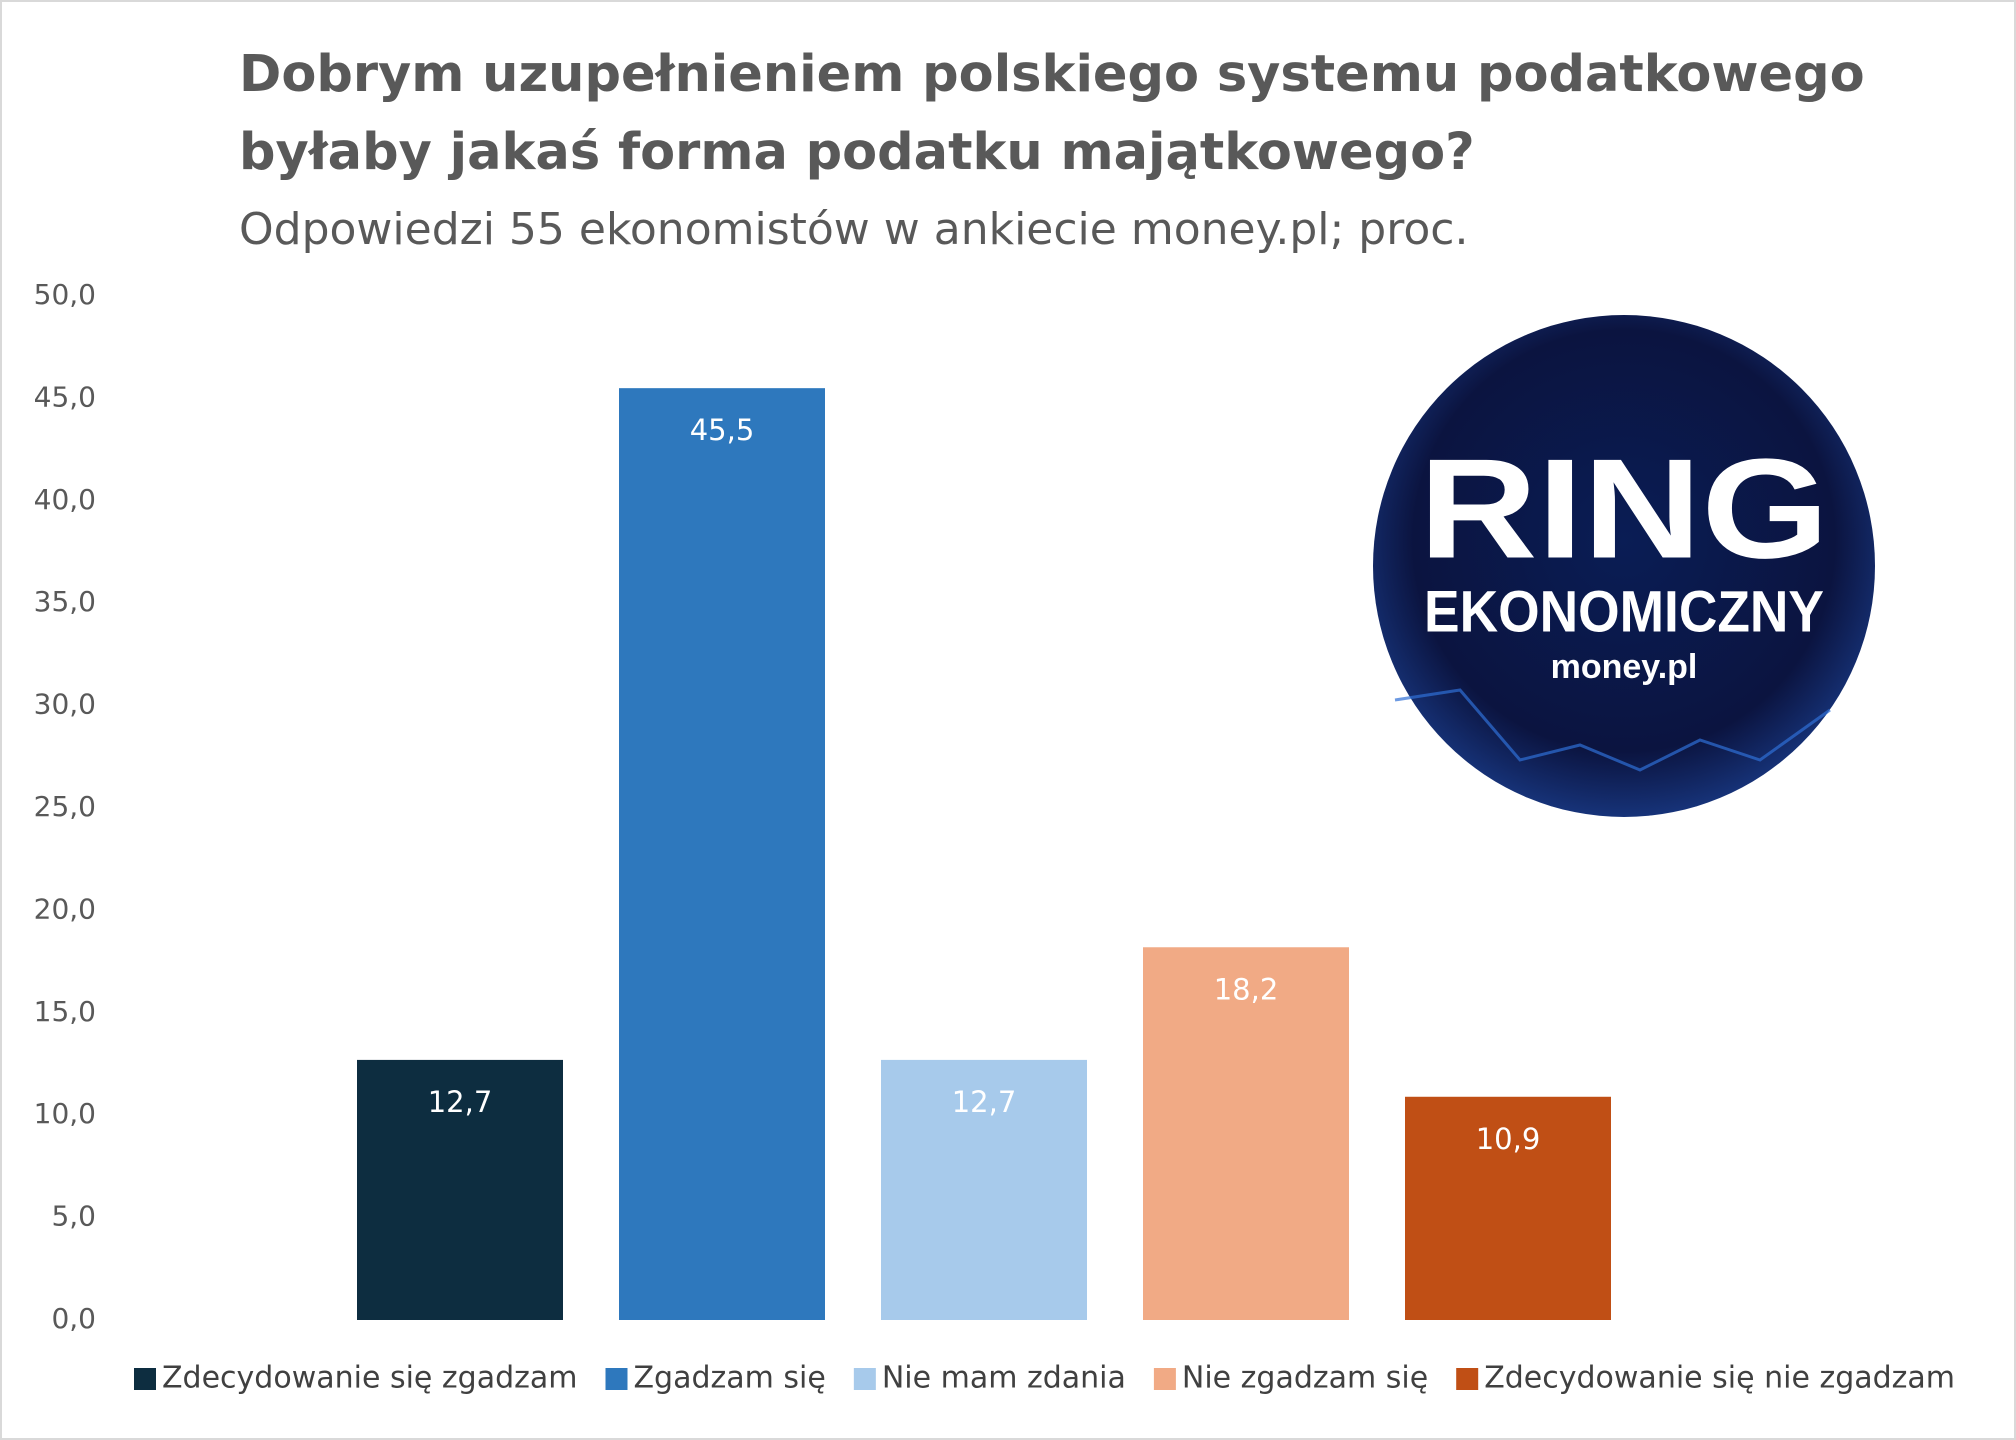 The image size is (2016, 1440). I want to click on y-tick-label: 5,0, so click(73, 1216).